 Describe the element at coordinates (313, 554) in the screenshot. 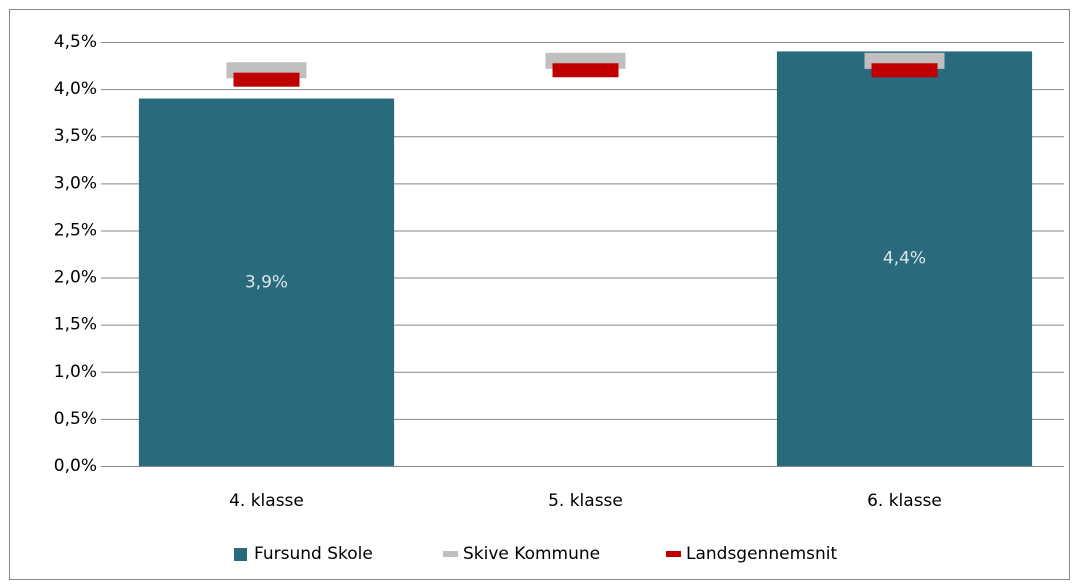

I see `legend-label: Fursund Skole` at that location.